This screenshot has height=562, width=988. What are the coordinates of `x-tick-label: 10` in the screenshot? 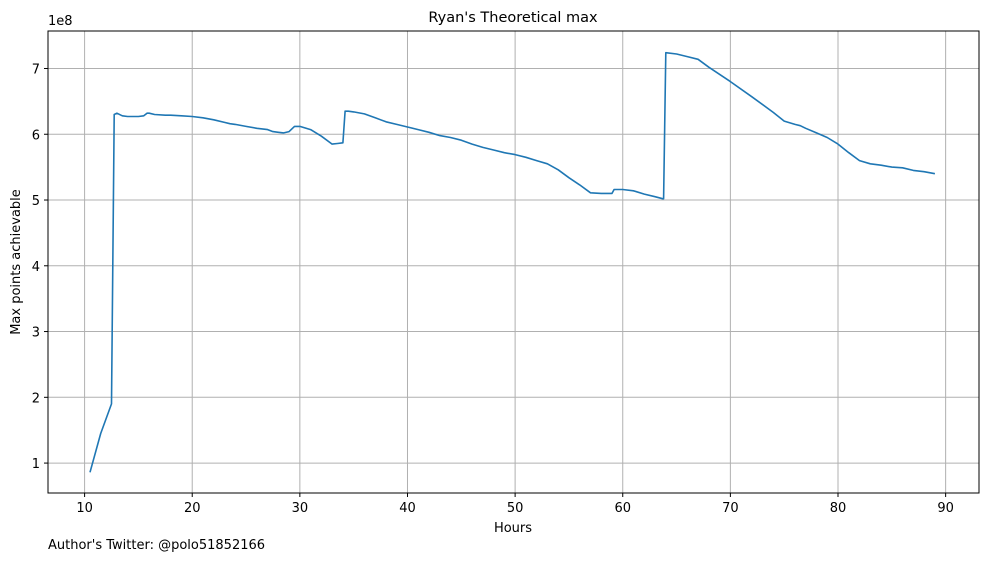 It's located at (84, 508).